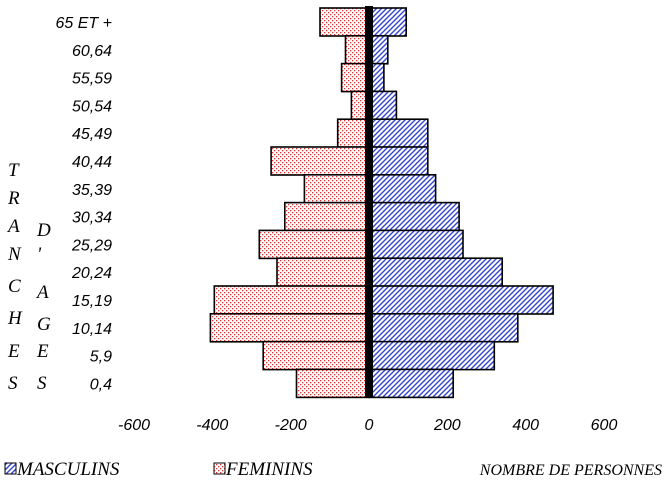 Image resolution: width=666 pixels, height=484 pixels. What do you see at coordinates (42, 383) in the screenshot?
I see `vertical-letter-right: S` at bounding box center [42, 383].